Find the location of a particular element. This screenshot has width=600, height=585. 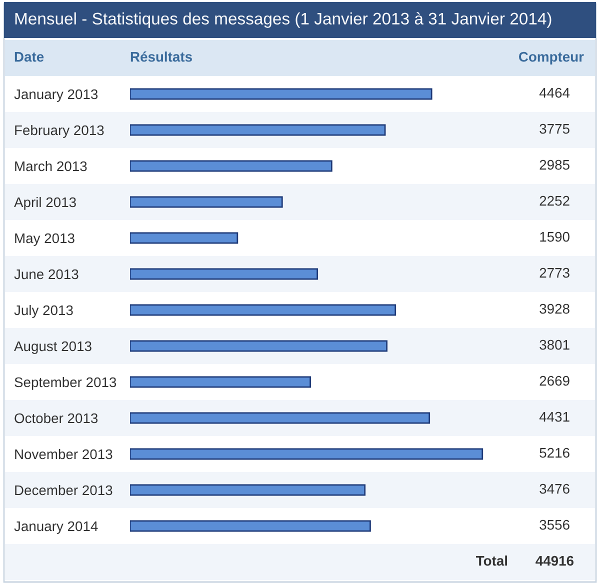

y-tick-label: January 2013 is located at coordinates (56, 95).